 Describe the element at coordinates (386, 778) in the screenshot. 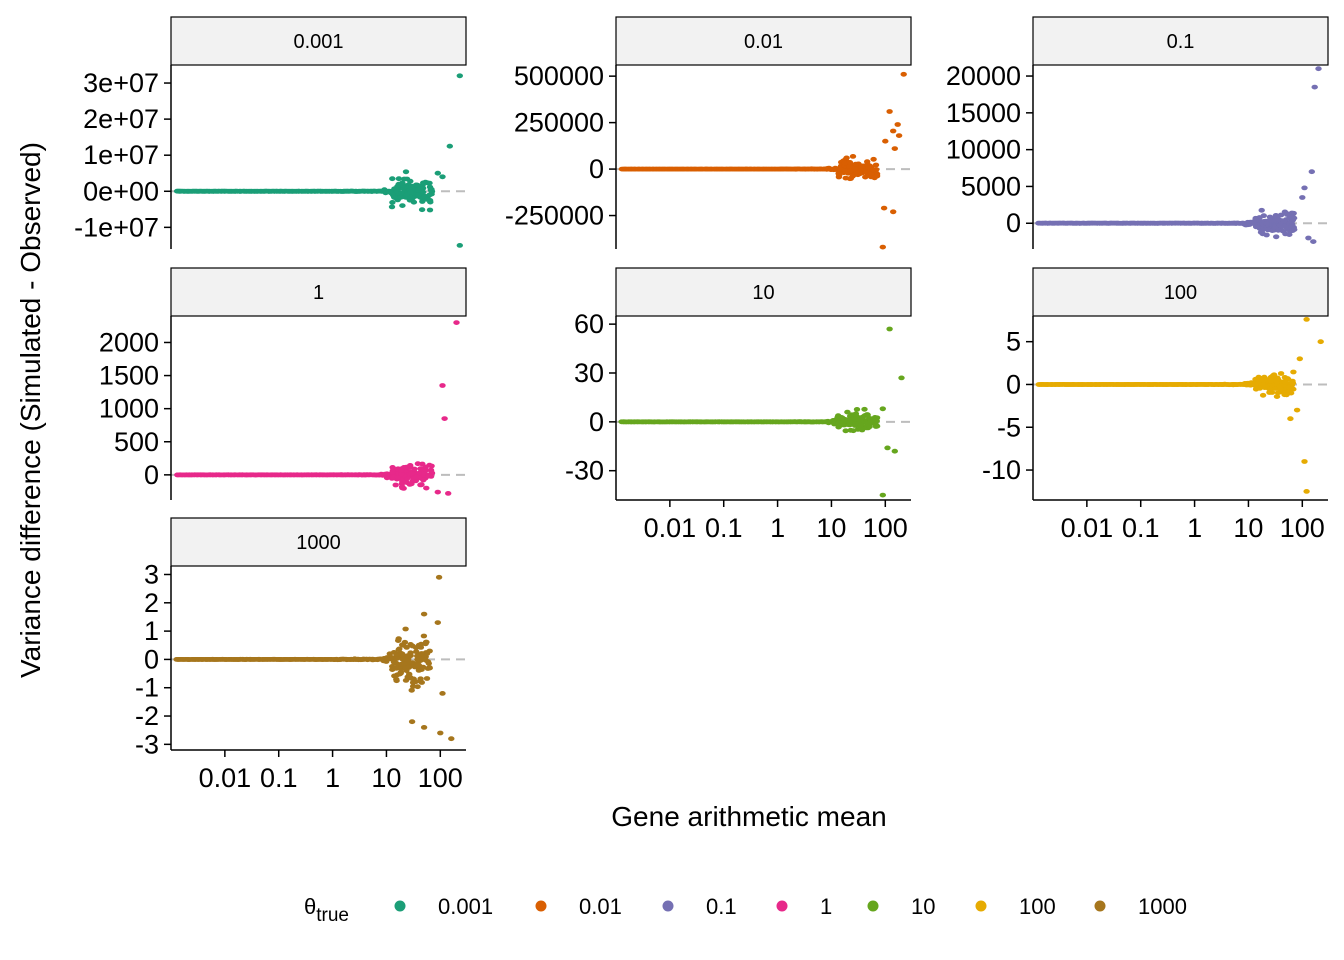

I see `x-tick-label: 10` at that location.